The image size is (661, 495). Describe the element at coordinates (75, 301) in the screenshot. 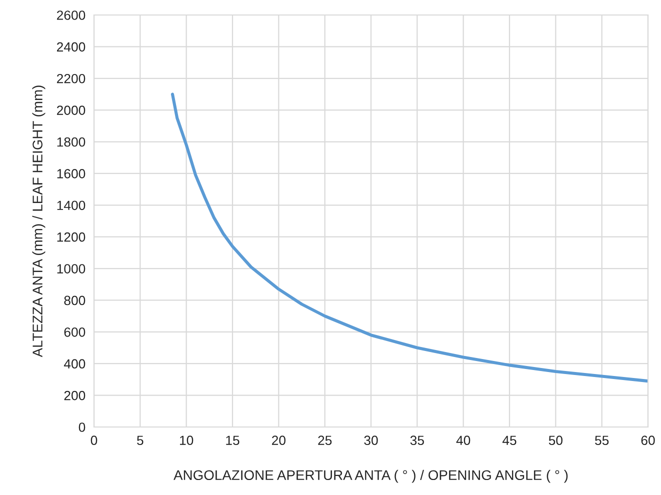

I see `y-tick-label: 800` at that location.